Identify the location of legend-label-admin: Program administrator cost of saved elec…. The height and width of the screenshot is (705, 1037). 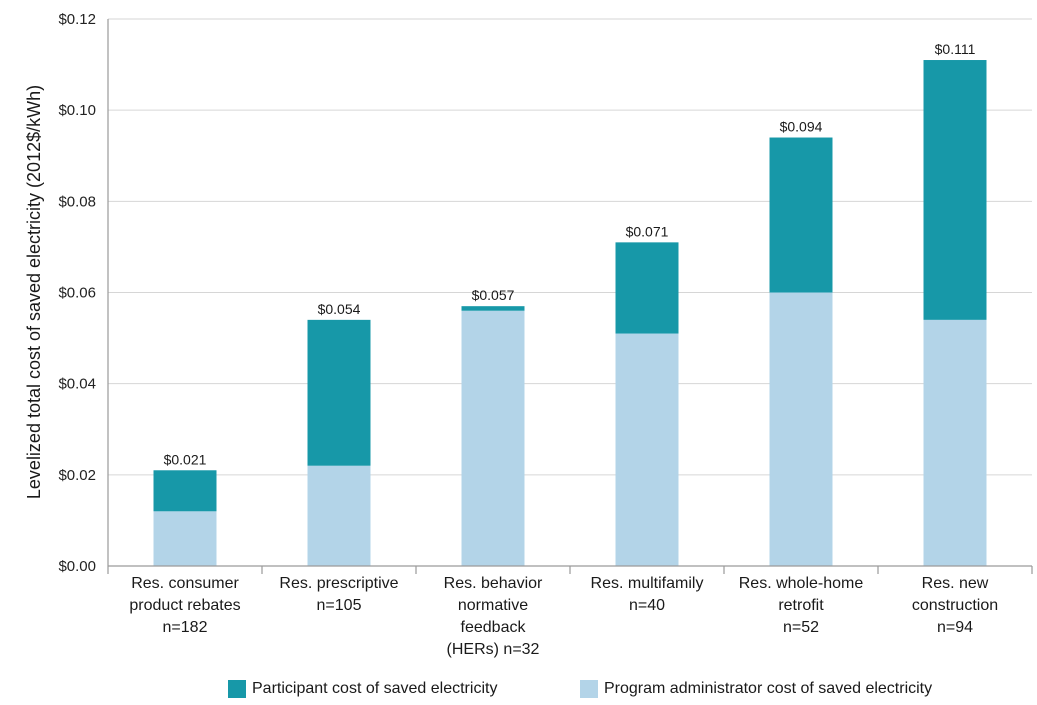
(768, 688).